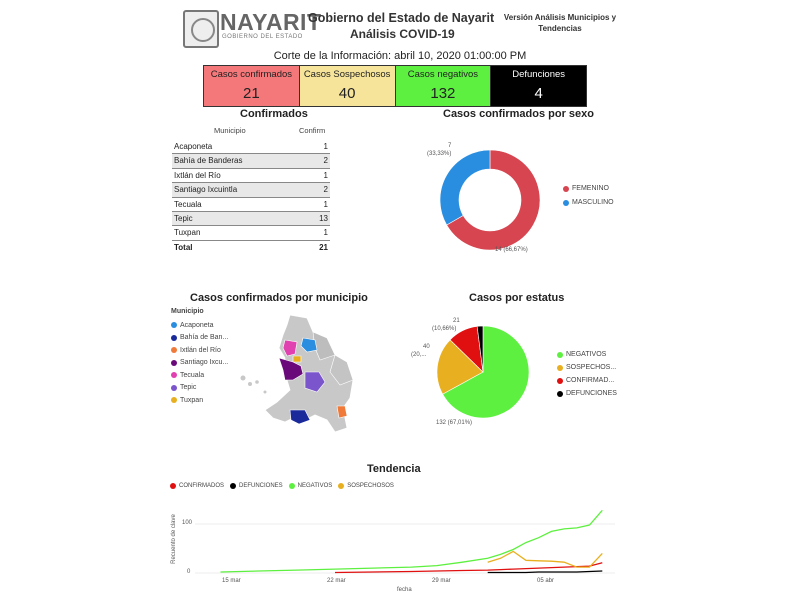  I want to click on column-header-confirm: Confirm, so click(312, 130).